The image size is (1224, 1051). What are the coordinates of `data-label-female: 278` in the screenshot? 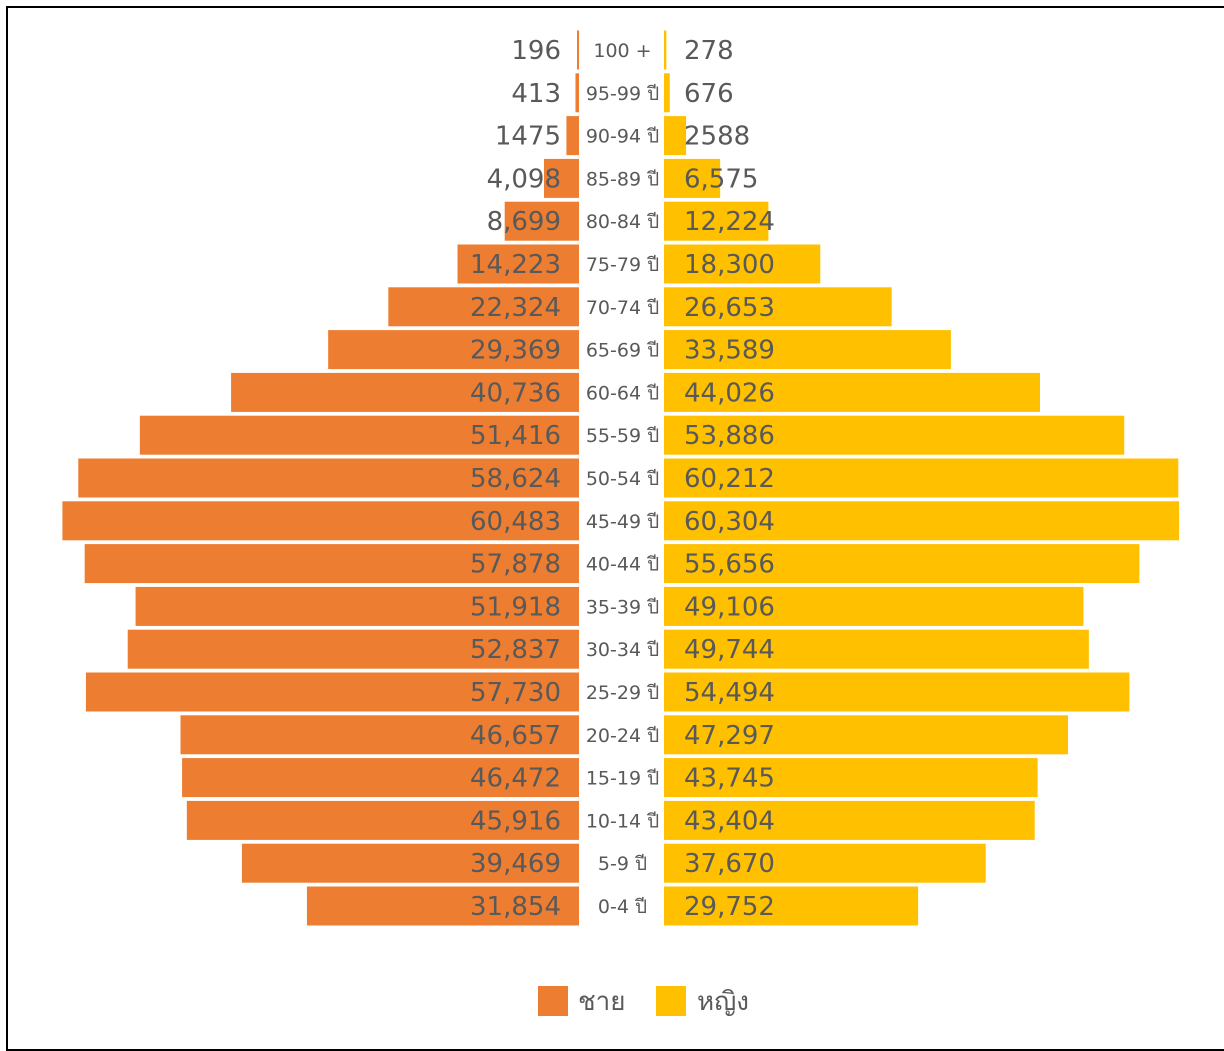 It's located at (709, 51).